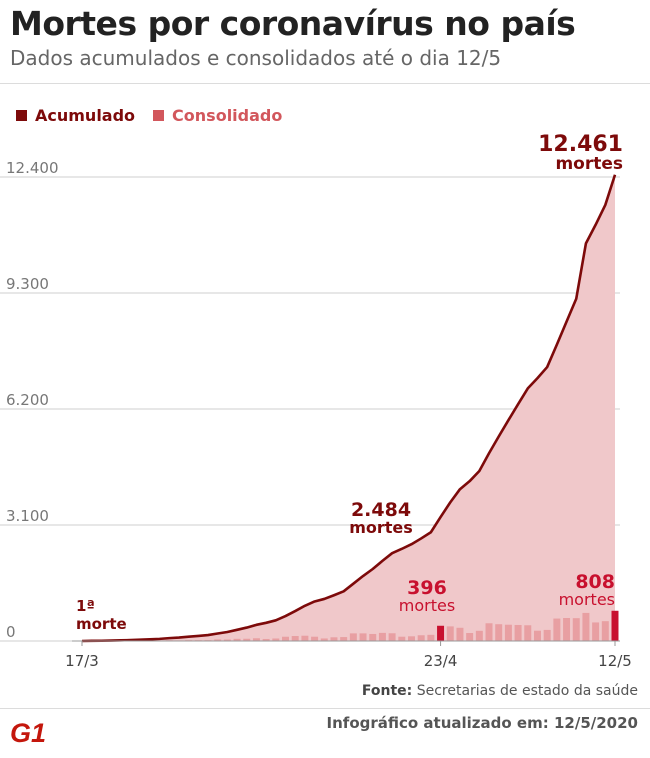 The width and height of the screenshot is (650, 758). What do you see at coordinates (427, 605) in the screenshot?
I see `annotation-consolidated-396-unit: mortes` at bounding box center [427, 605].